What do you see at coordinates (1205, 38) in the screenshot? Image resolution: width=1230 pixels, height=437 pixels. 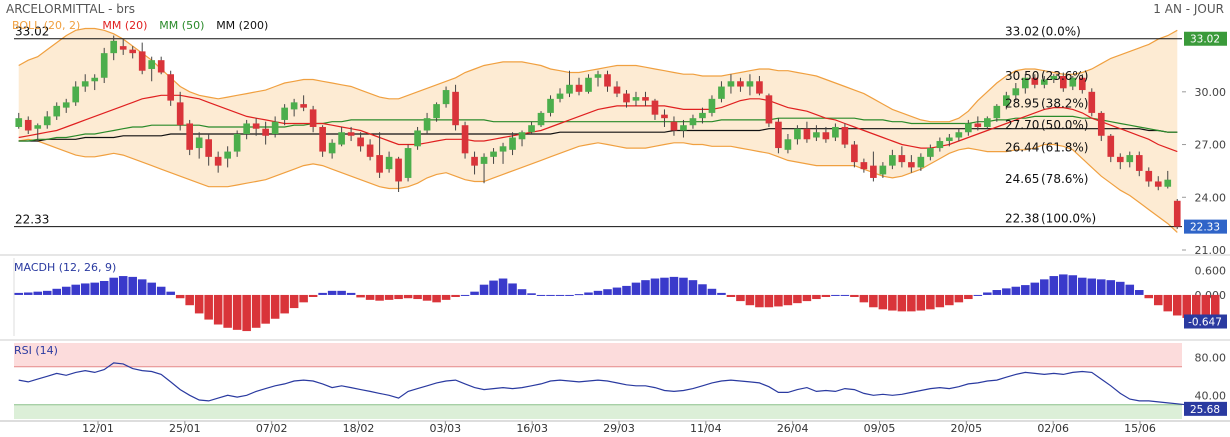 I see `price-badge` at bounding box center [1205, 38].